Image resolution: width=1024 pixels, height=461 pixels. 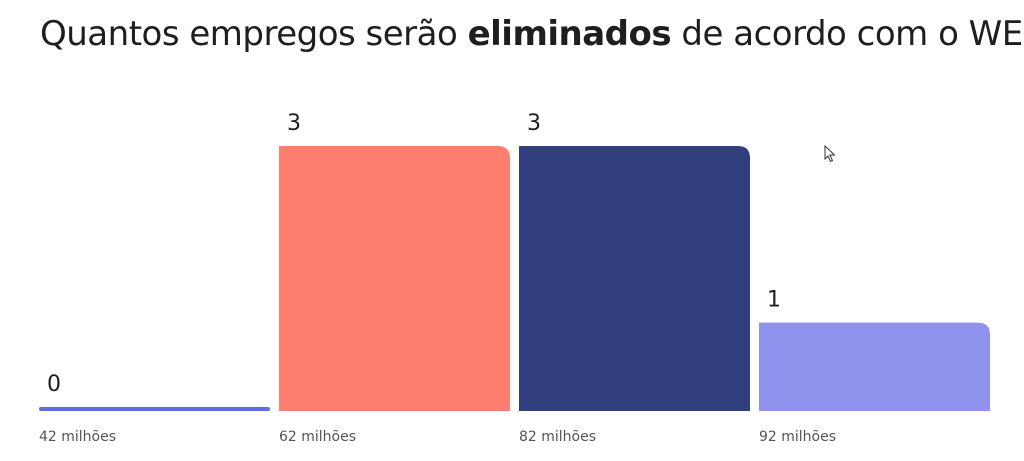 What do you see at coordinates (797, 437) in the screenshot?
I see `category-label-3: 92 milhões` at bounding box center [797, 437].